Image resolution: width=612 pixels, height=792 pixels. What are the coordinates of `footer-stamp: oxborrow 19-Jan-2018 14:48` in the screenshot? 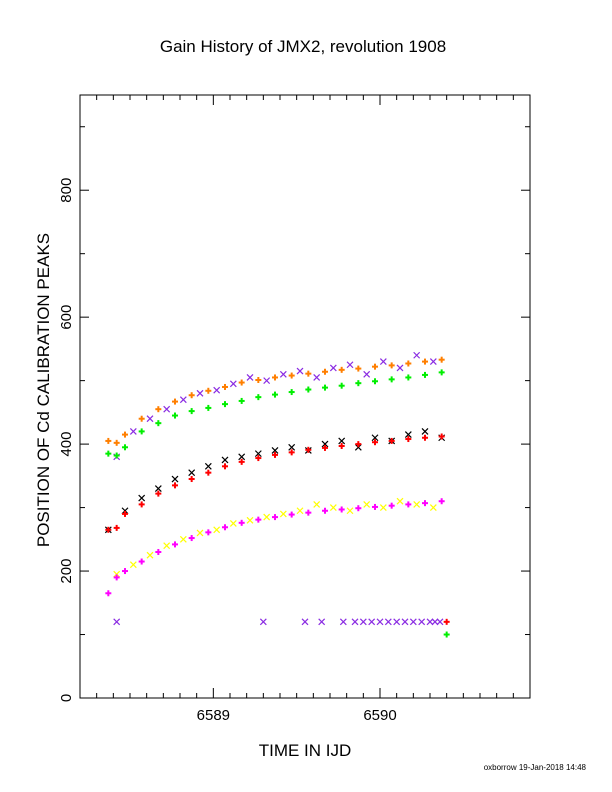 It's located at (535, 767).